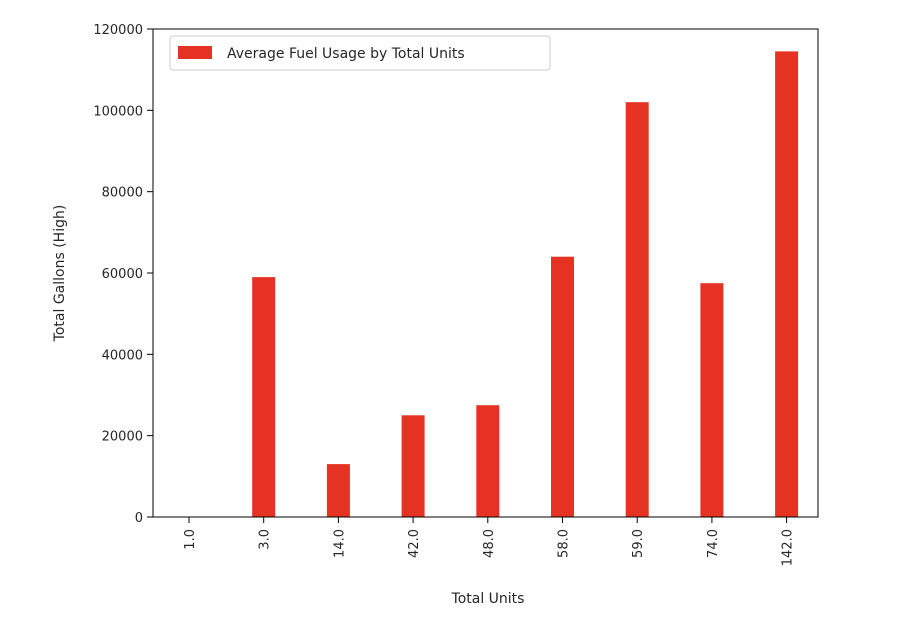  I want to click on x-tick-label: 1.0, so click(190, 539).